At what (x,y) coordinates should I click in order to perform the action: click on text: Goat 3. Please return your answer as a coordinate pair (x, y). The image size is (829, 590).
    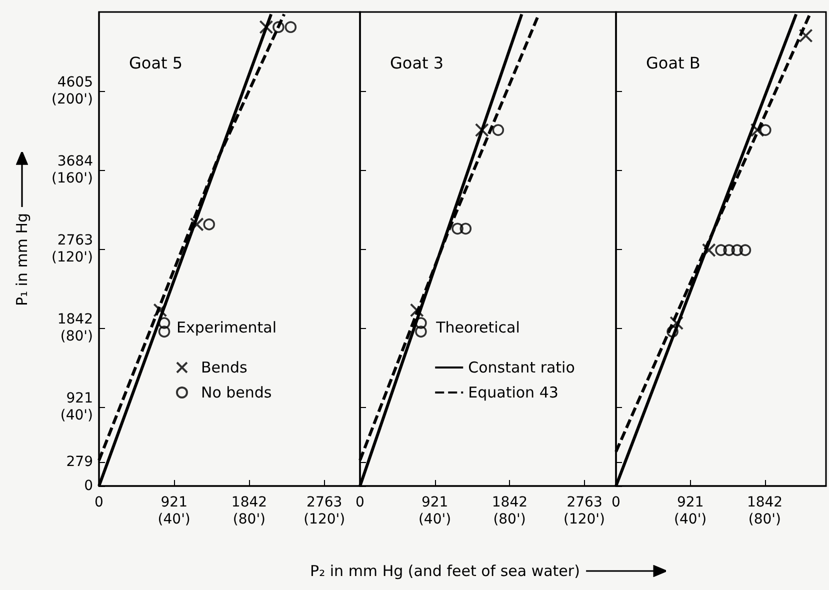
    Looking at the image, I should click on (417, 63).